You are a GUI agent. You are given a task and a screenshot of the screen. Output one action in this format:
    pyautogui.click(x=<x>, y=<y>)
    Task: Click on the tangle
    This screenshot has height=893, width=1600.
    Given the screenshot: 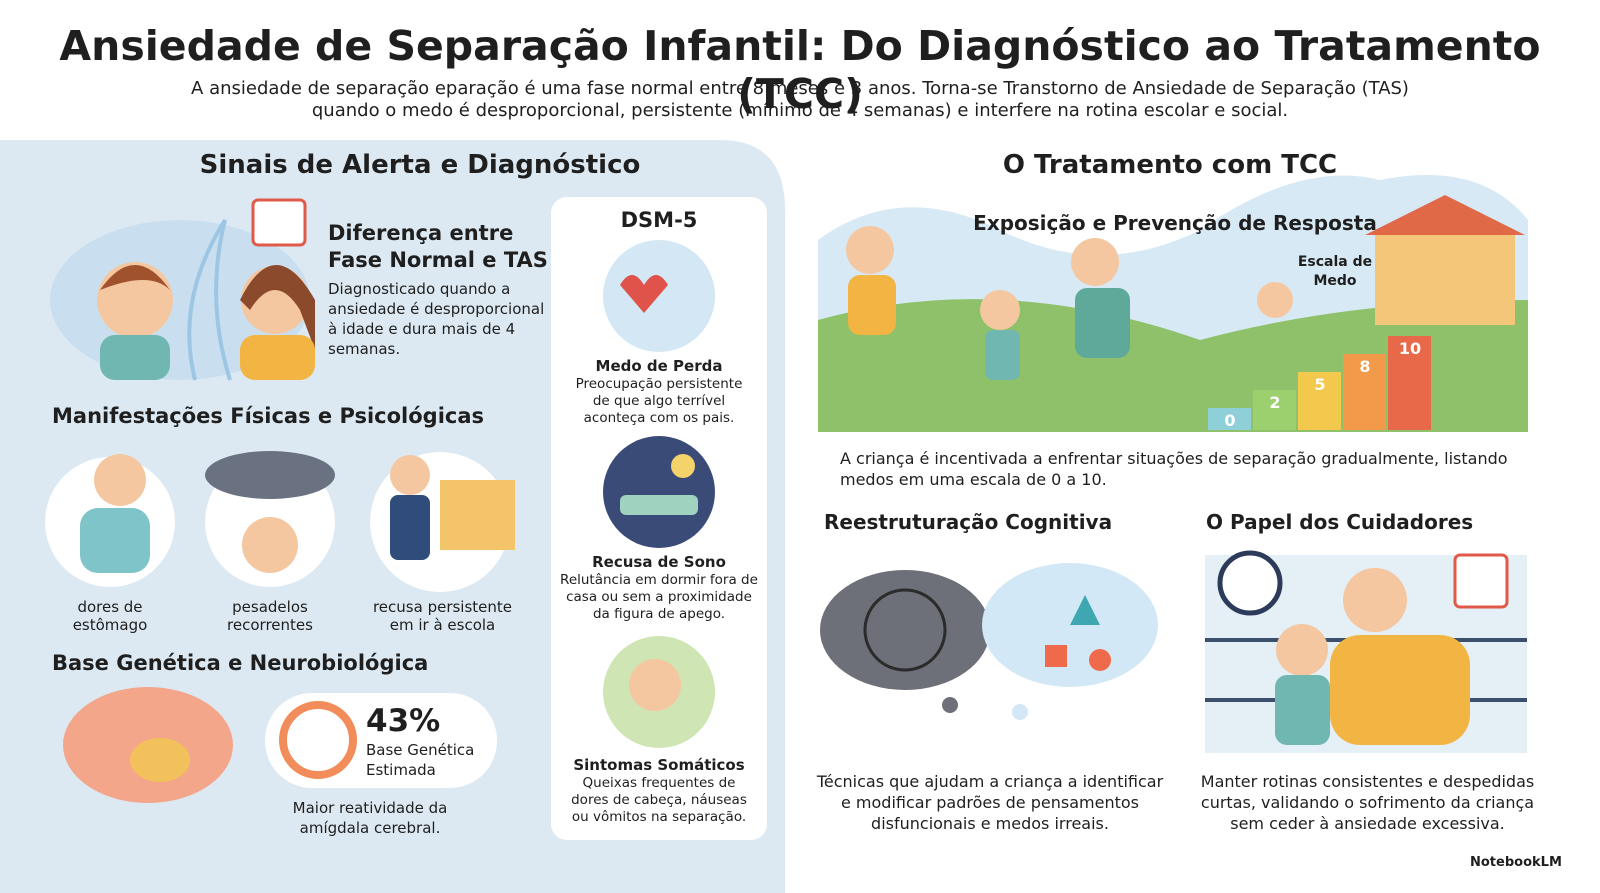 What is the action you would take?
    pyautogui.click(x=905, y=630)
    